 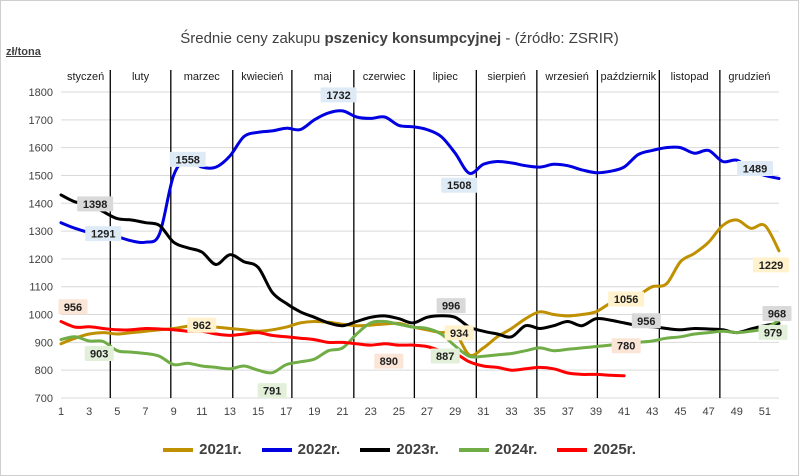 I want to click on legend: 2021r. 2022r. 2023r. 2024r. 2025r., so click(x=399, y=449).